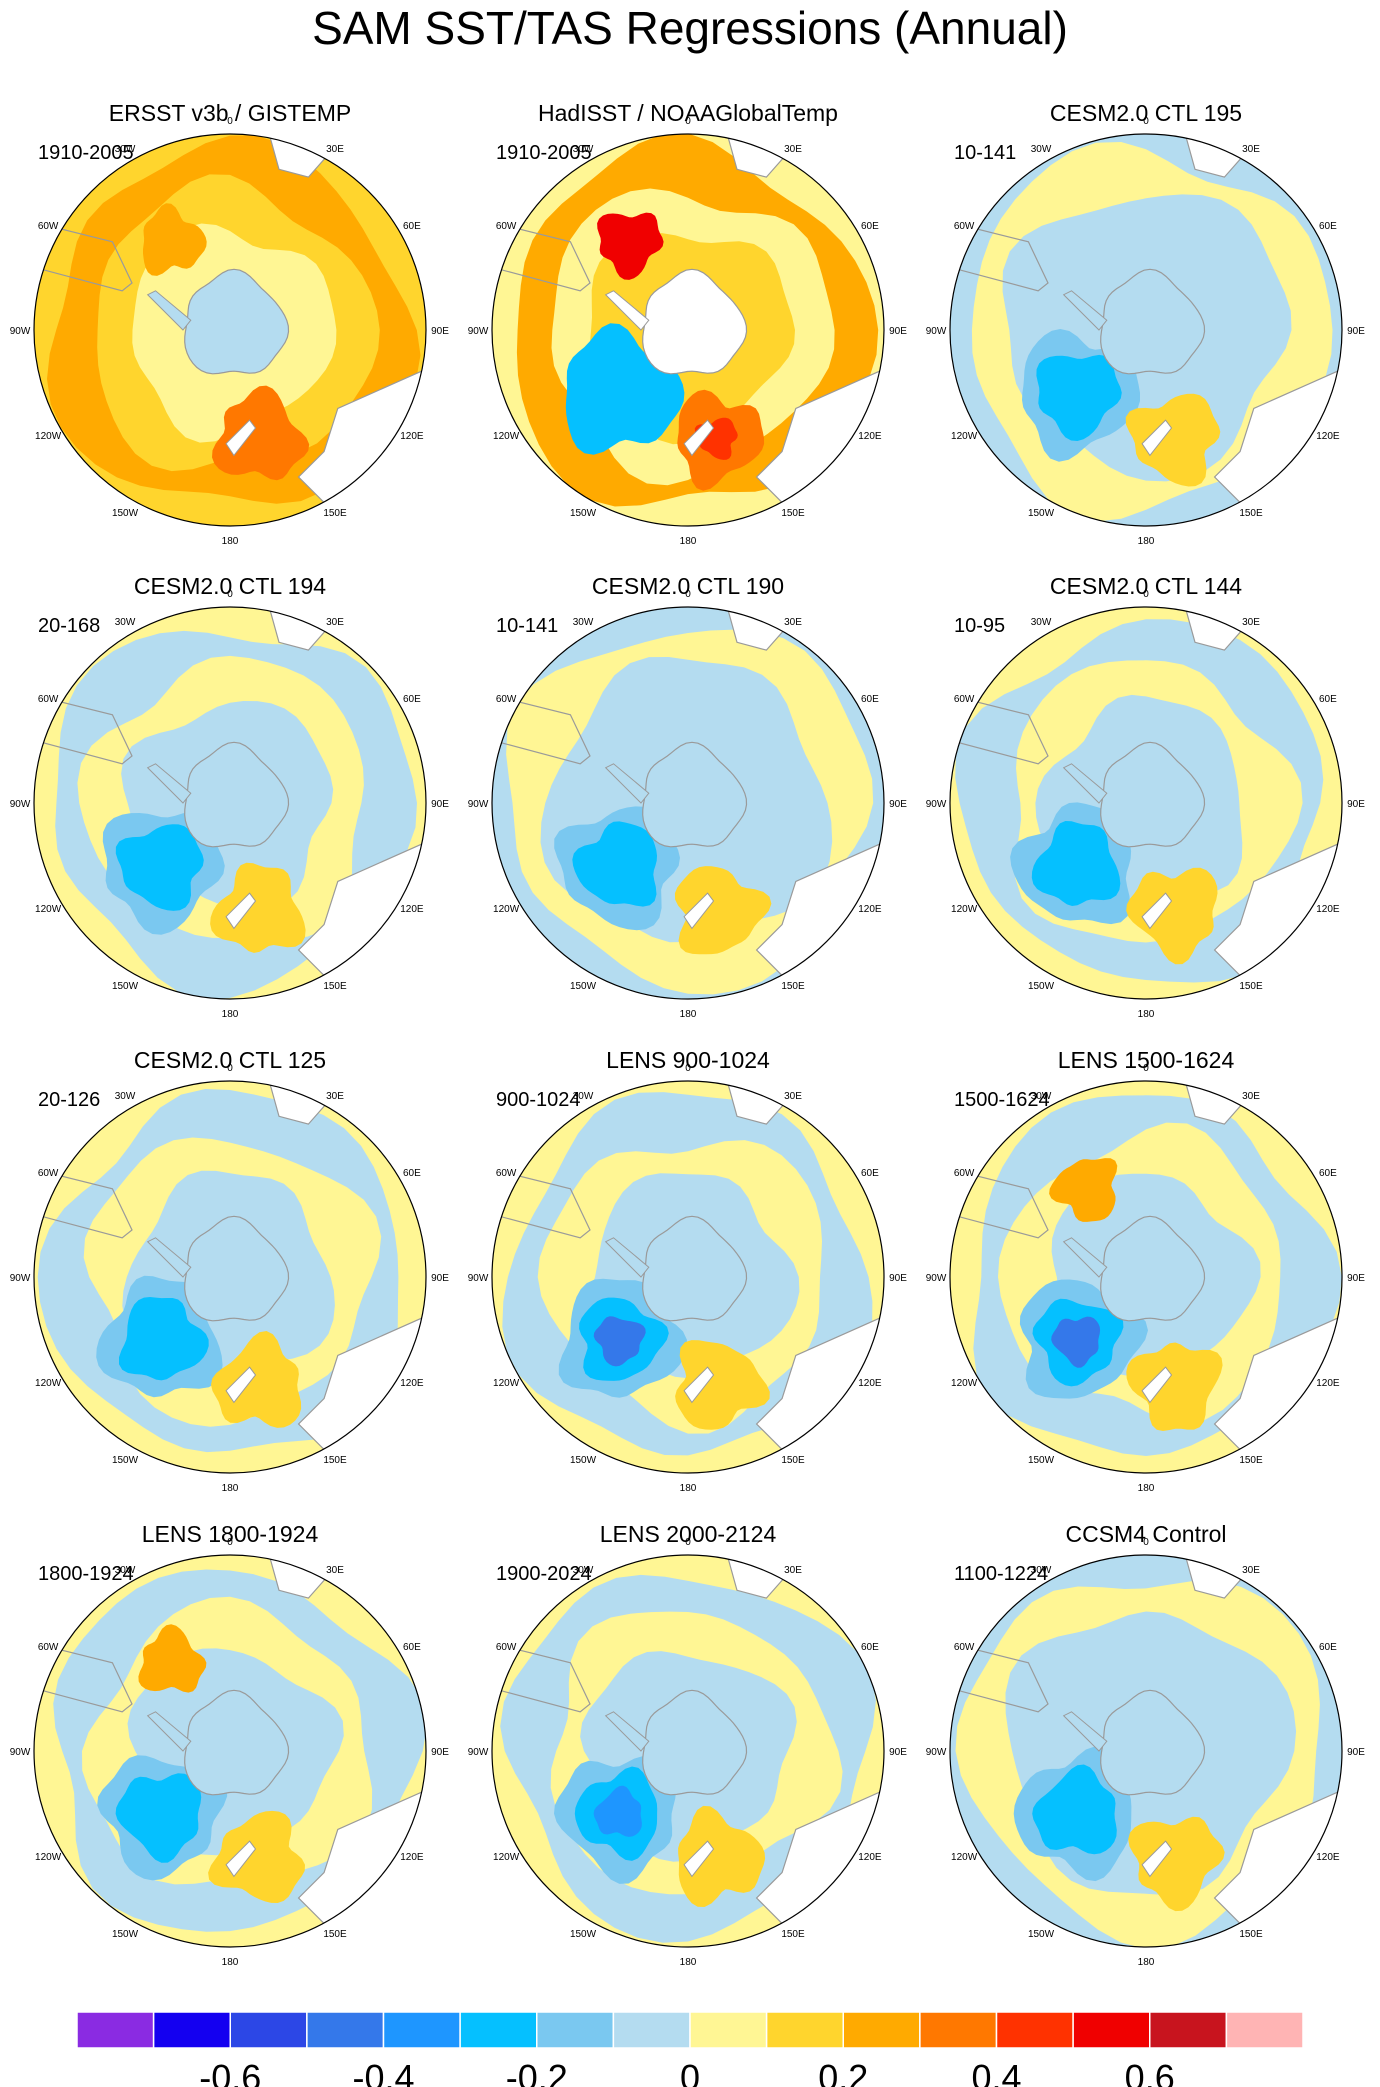  What do you see at coordinates (688, 1534) in the screenshot?
I see `panel-title: LENS 2000-2124` at bounding box center [688, 1534].